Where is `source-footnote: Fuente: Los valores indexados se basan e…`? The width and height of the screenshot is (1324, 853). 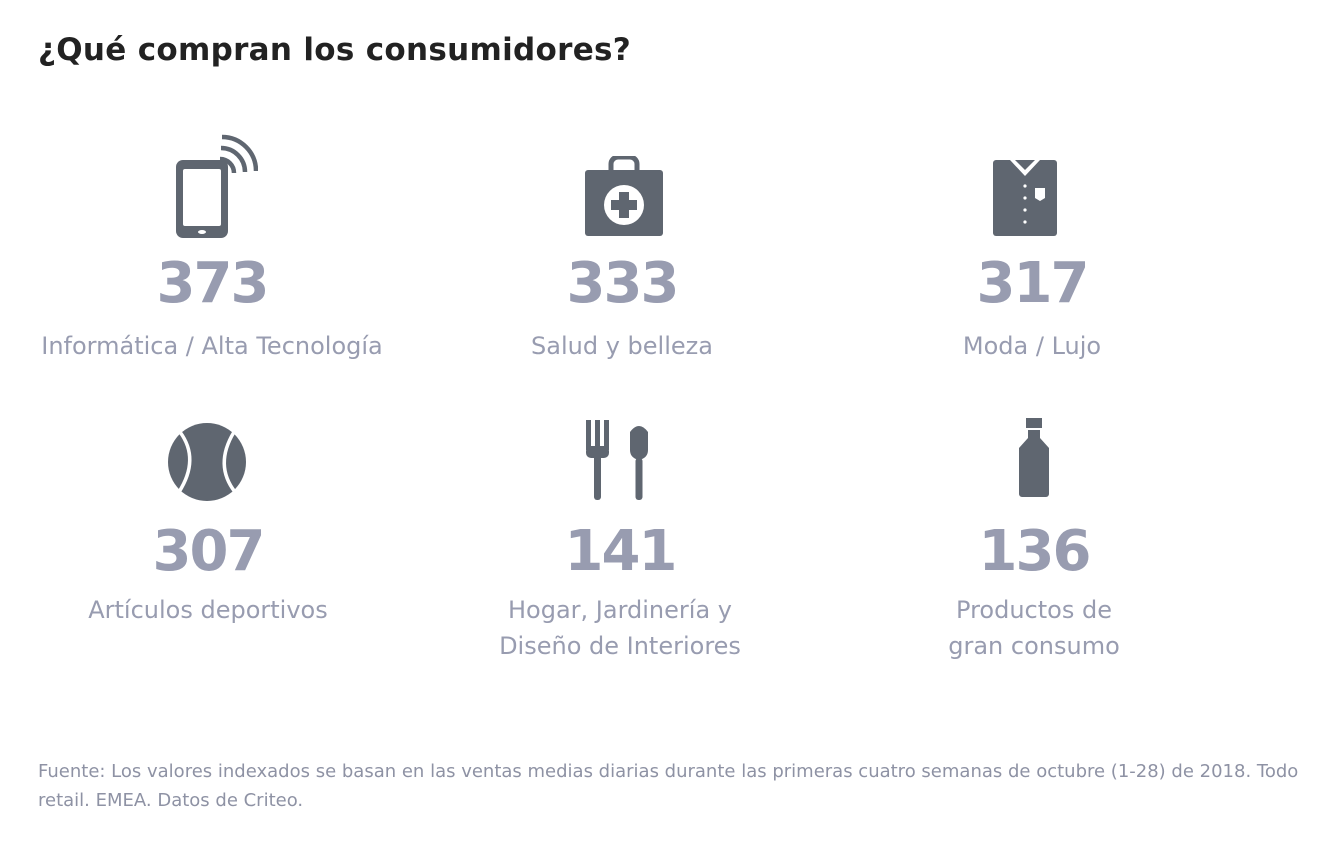
source-footnote: Fuente: Los valores indexados se basan e… is located at coordinates (668, 786).